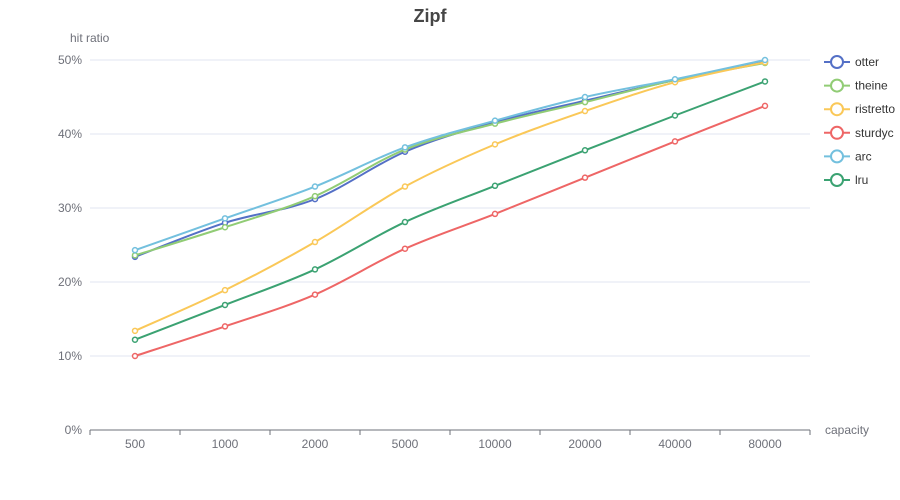 This screenshot has height=500, width=900. I want to click on x-tick-label: 80000, so click(765, 444).